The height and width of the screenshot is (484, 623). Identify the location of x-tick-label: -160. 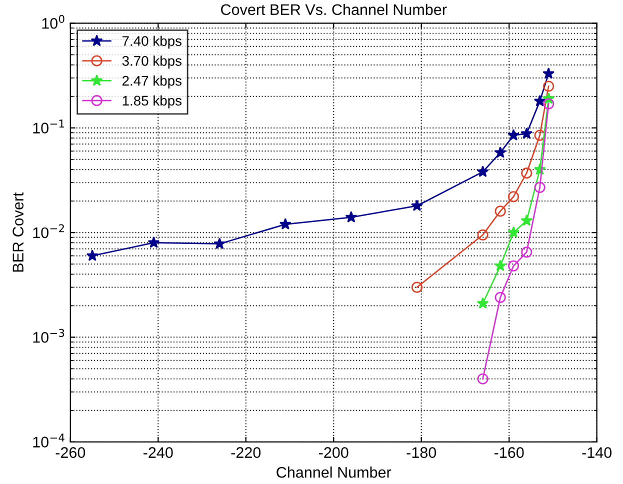
(509, 452).